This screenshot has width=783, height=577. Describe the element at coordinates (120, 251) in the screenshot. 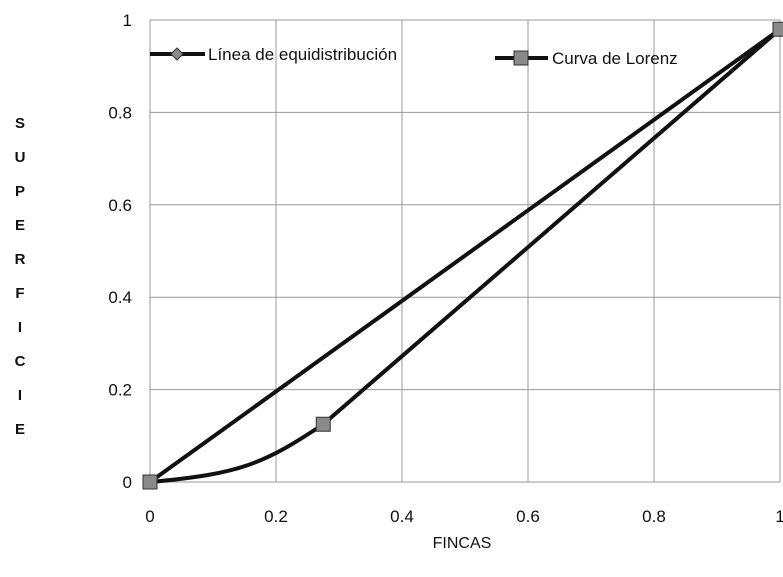

I see `y-tick-labels: 0 0.2 0.4 0.6 0.8 1` at that location.